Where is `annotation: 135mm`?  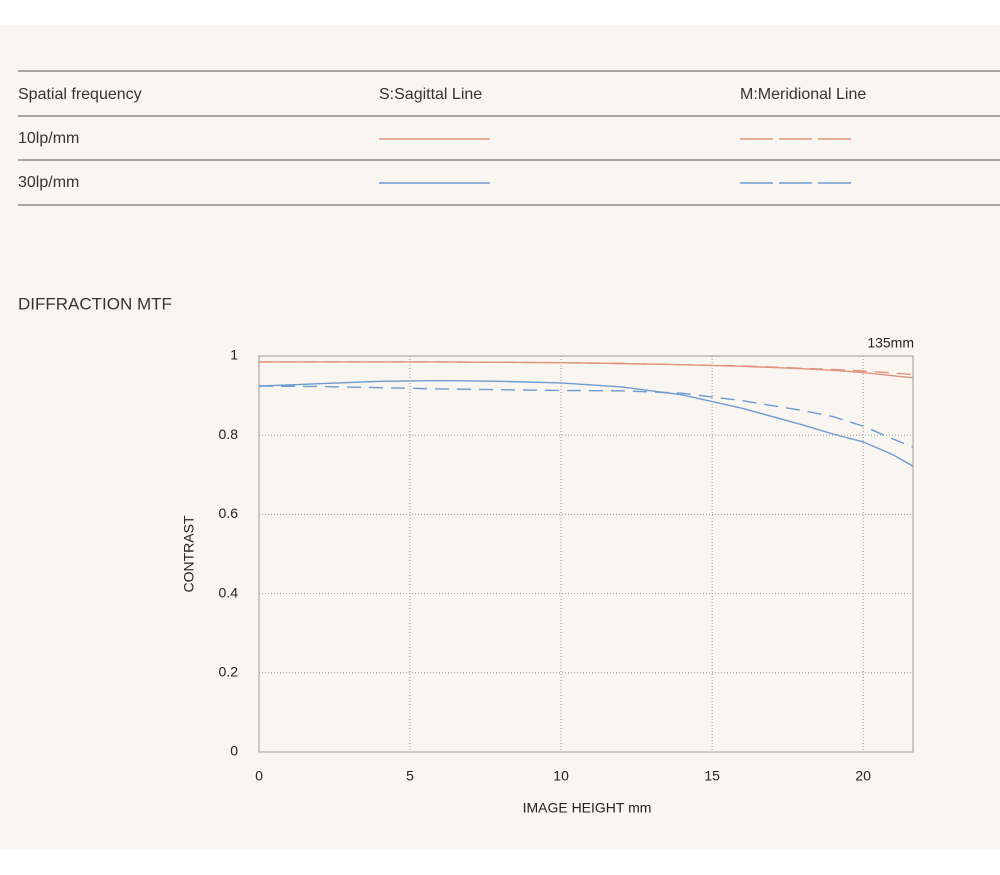 annotation: 135mm is located at coordinates (890, 343).